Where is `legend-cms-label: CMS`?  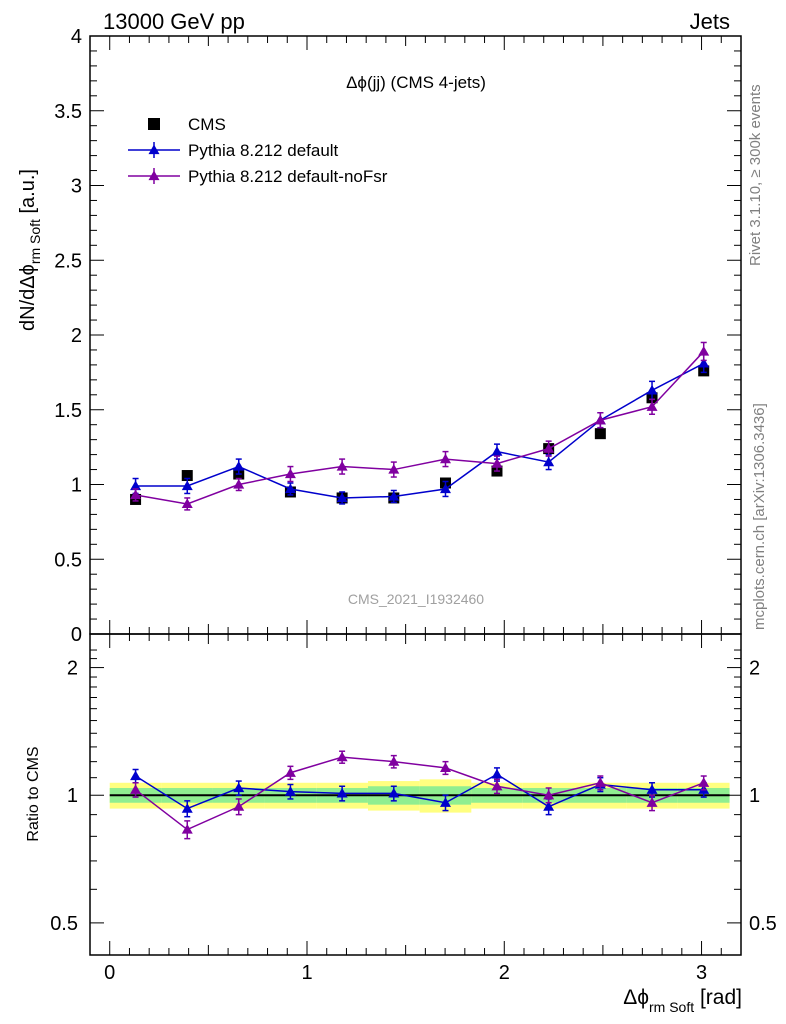 legend-cms-label: CMS is located at coordinates (207, 124).